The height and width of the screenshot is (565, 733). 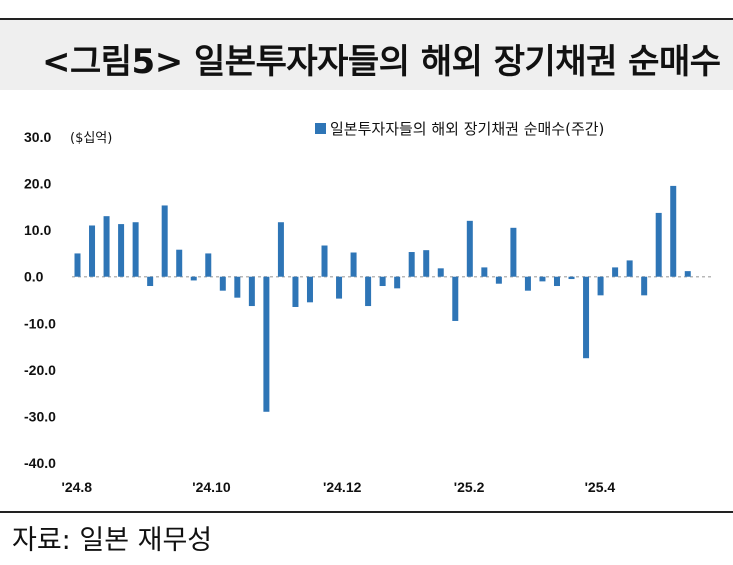 What do you see at coordinates (366, 512) in the screenshot?
I see `bottom-rule` at bounding box center [366, 512].